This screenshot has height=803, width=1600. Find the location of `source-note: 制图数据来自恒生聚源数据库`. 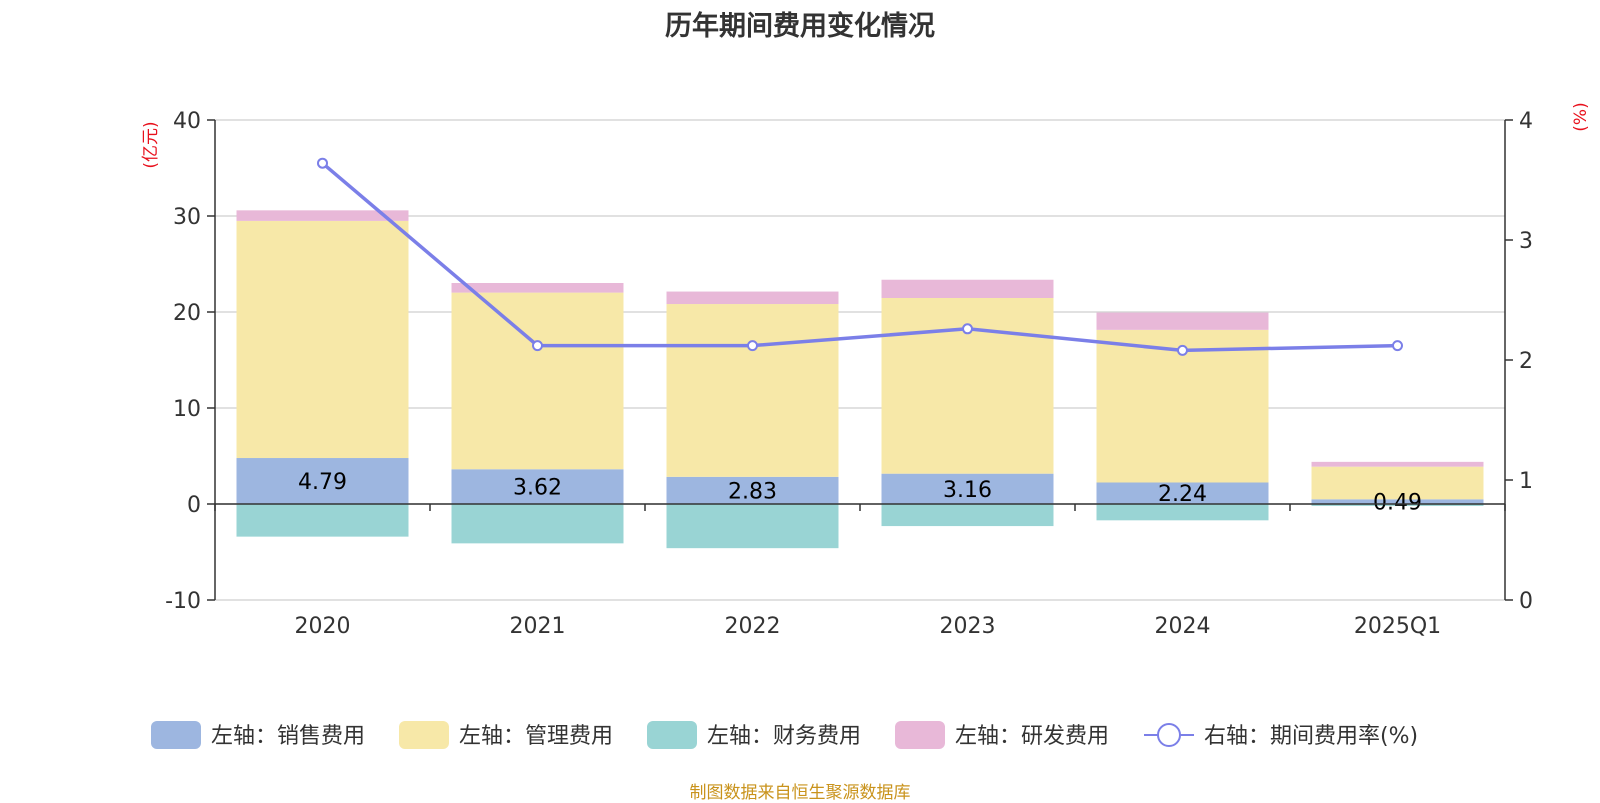

source-note: 制图数据来自恒生聚源数据库 is located at coordinates (800, 793).